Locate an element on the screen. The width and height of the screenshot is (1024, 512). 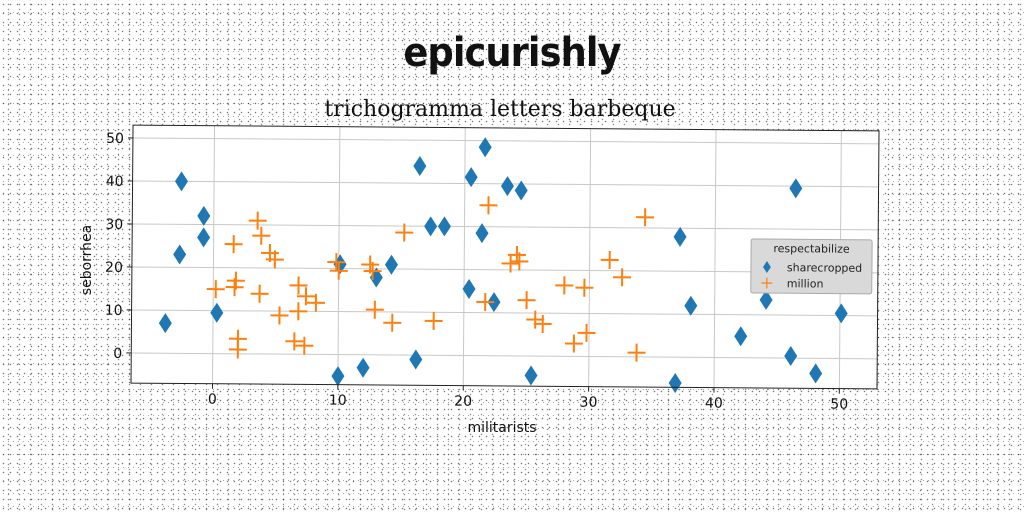
y-tick-label: 30 is located at coordinates (114, 225).